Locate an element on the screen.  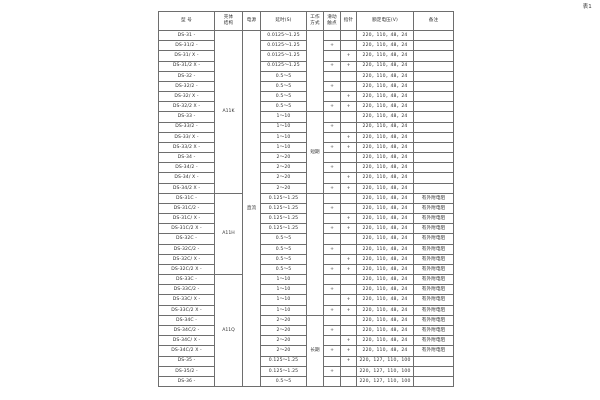
table-row: DS-32C - 0.5～5 220，110，48，24 有外附电阻 is located at coordinates (306, 239).